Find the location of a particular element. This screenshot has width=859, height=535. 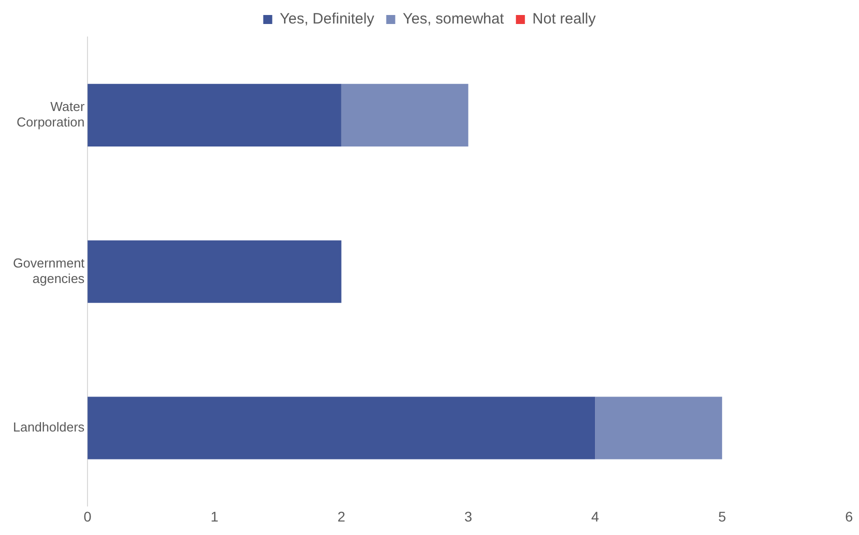

x-tick-label: 4 is located at coordinates (595, 516).